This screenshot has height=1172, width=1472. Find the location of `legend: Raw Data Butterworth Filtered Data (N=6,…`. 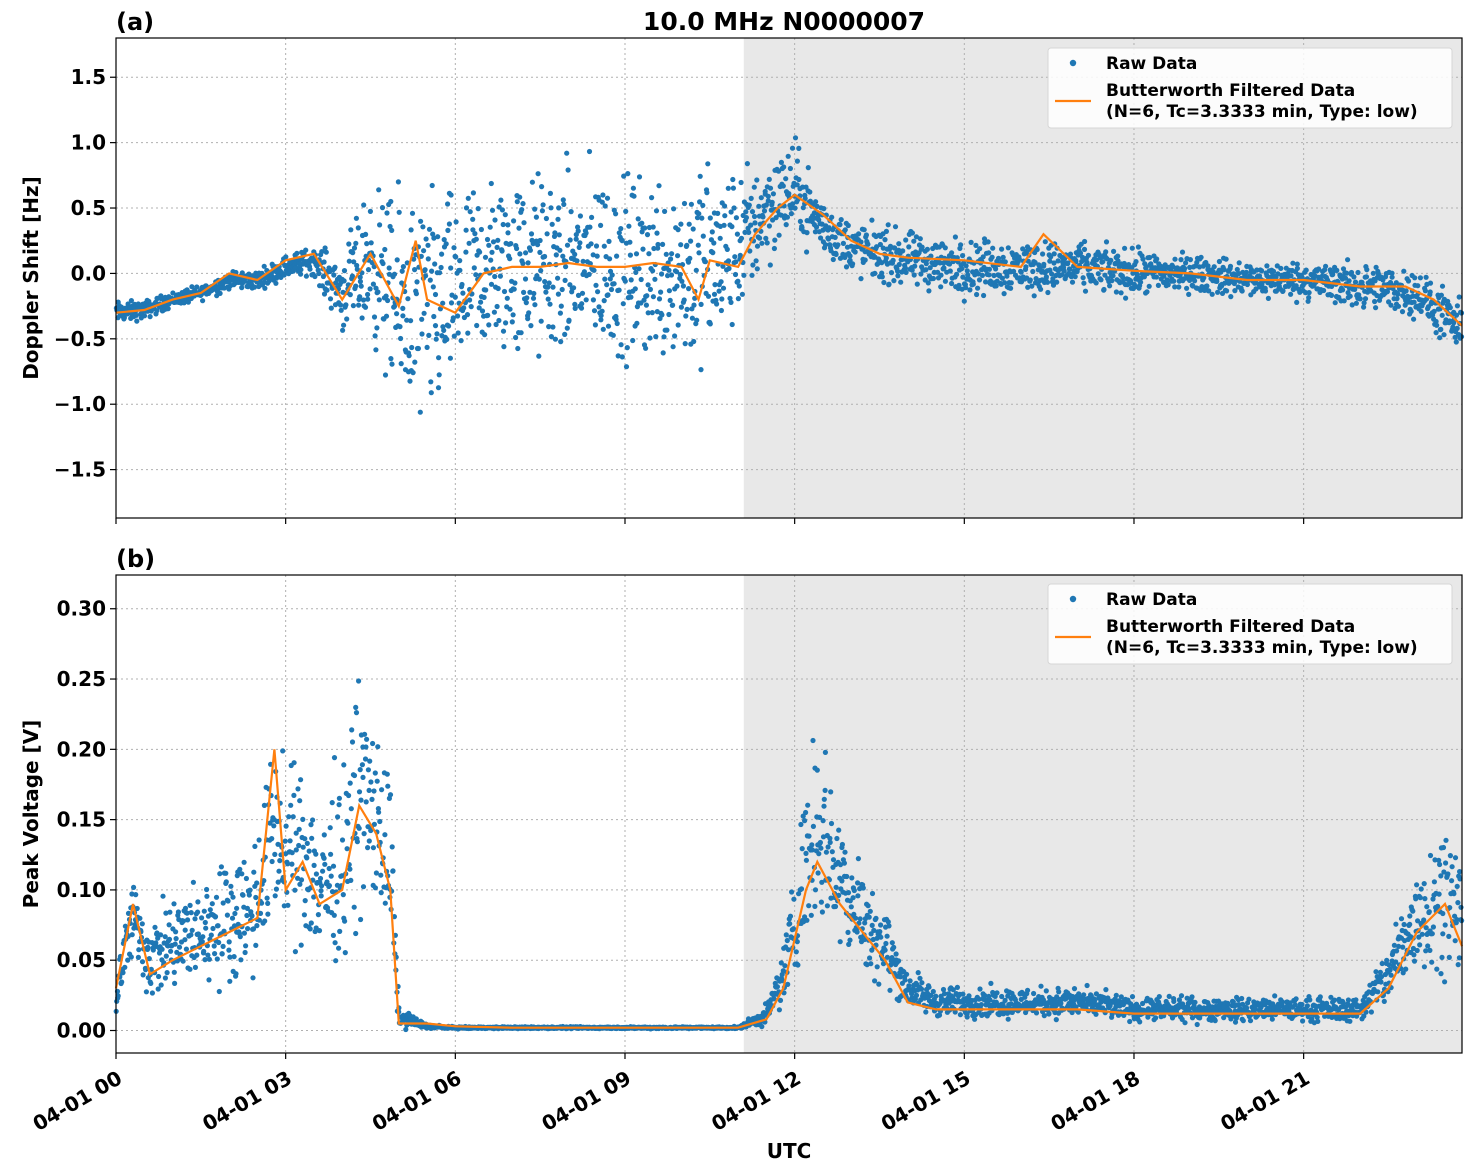

legend: Raw Data Butterworth Filtered Data (N=6,… is located at coordinates (1250, 88).